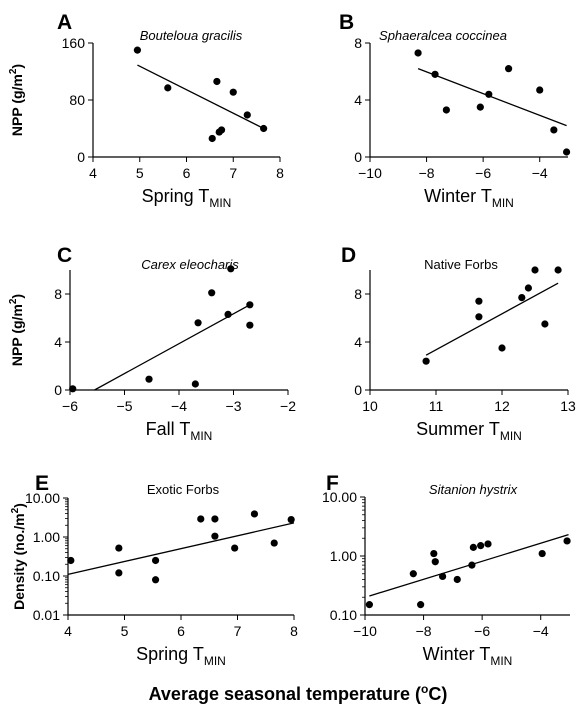 Image resolution: width=581 pixels, height=714 pixels. What do you see at coordinates (77, 100) in the screenshot?
I see `y-tick-label: 80` at bounding box center [77, 100].